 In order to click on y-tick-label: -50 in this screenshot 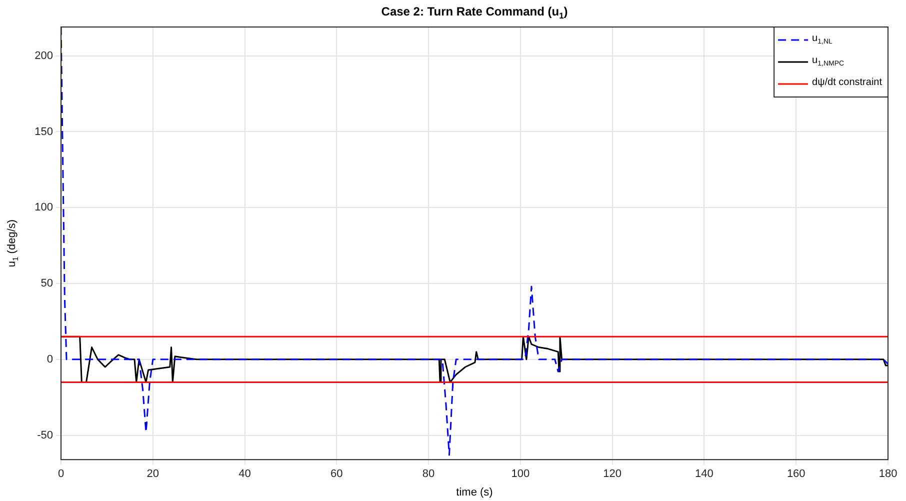, I will do `click(45, 435)`.